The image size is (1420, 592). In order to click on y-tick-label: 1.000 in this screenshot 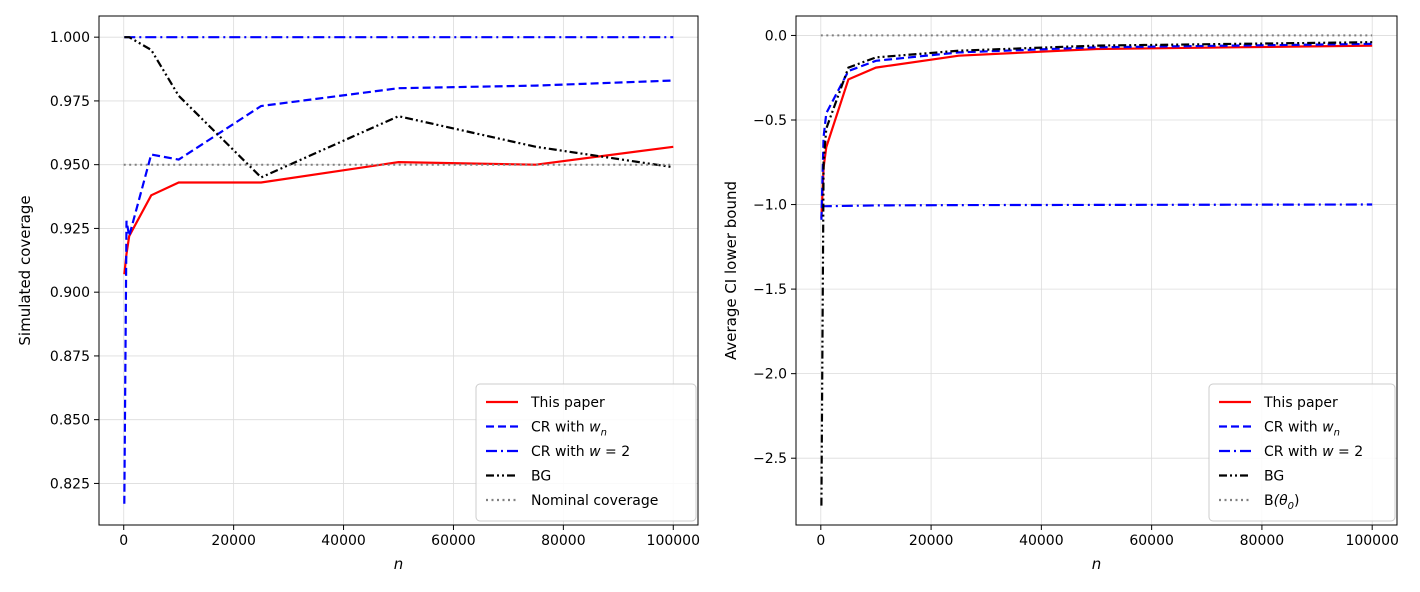, I will do `click(70, 38)`.